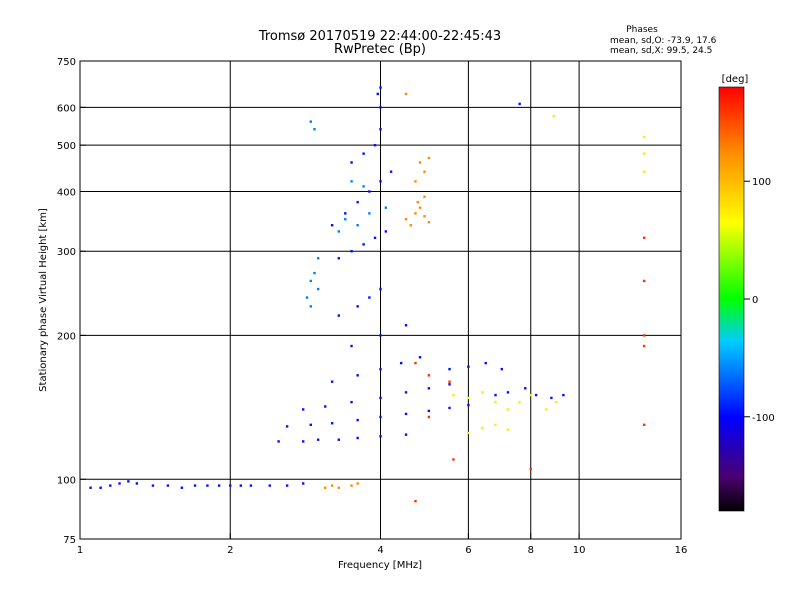  Describe the element at coordinates (80, 550) in the screenshot. I see `x-tick-label: 1` at that location.